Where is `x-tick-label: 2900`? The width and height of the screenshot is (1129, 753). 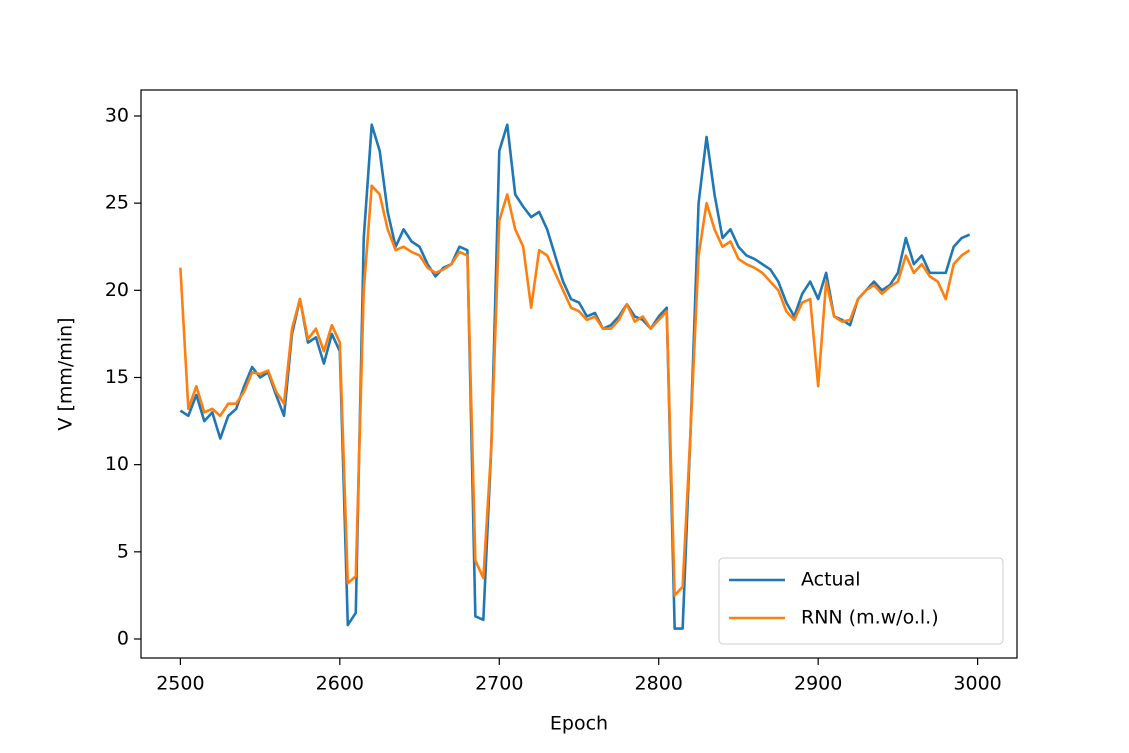 x-tick-label: 2900 is located at coordinates (818, 684).